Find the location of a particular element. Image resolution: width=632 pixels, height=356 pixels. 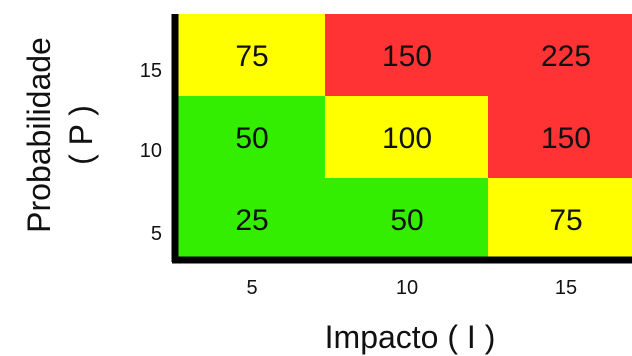

cell-value-label: 25 is located at coordinates (251, 220).